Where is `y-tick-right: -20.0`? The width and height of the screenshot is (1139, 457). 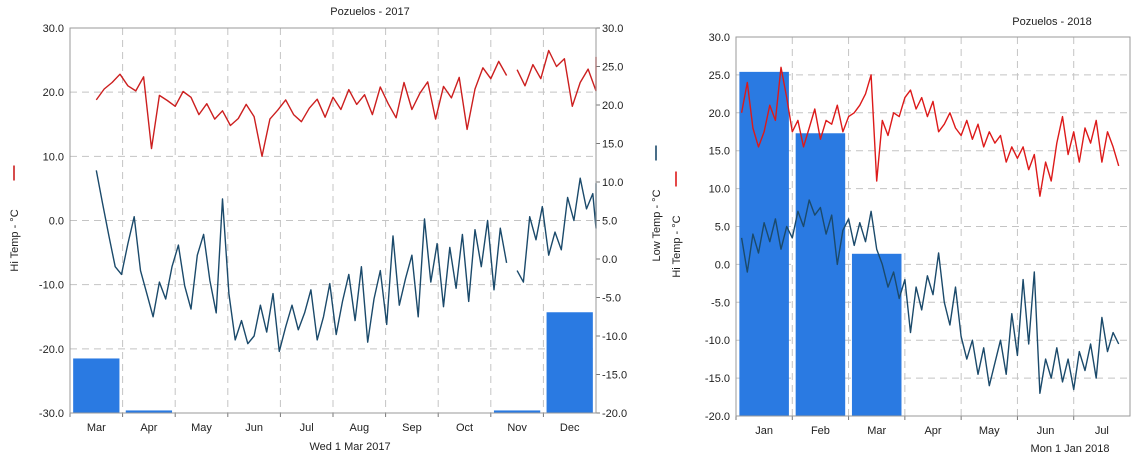
y-tick-right: -20.0 is located at coordinates (614, 414).